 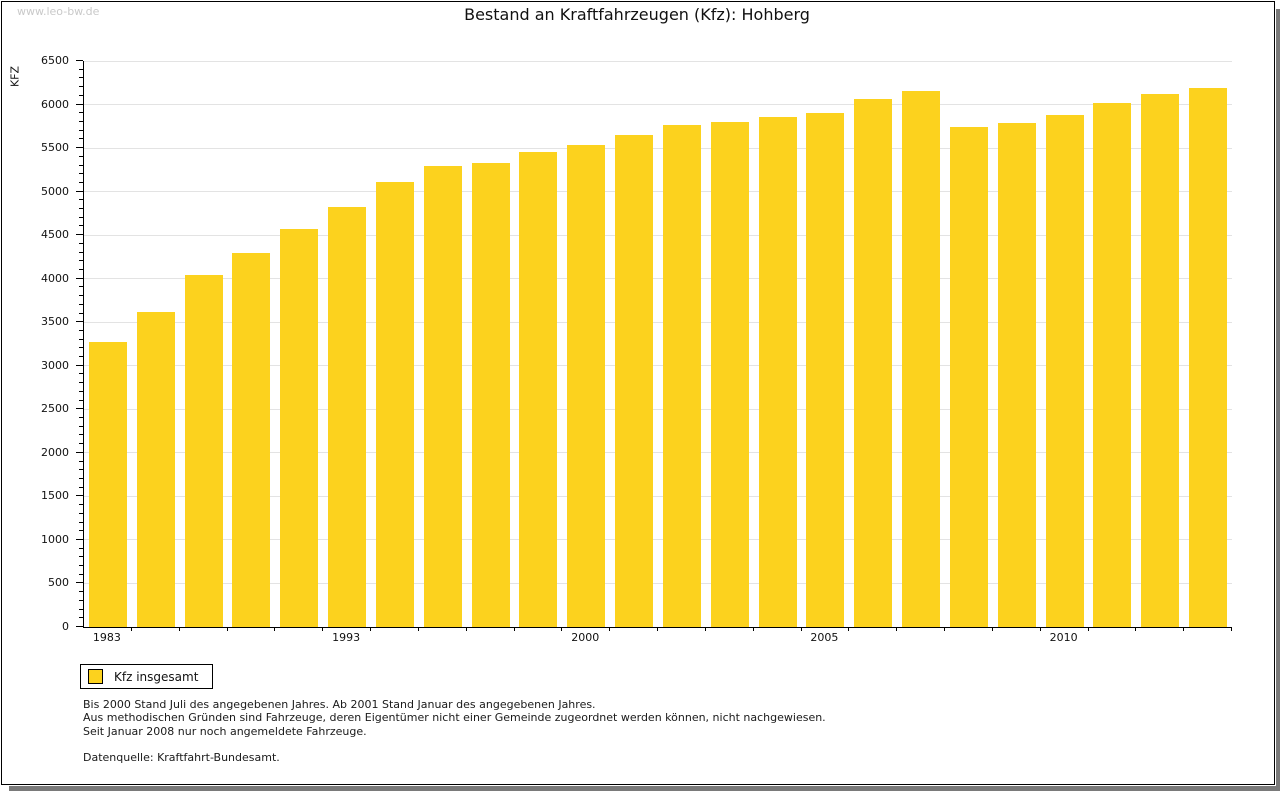 What do you see at coordinates (156, 676) in the screenshot?
I see `legend-label: Kfz insgesamt` at bounding box center [156, 676].